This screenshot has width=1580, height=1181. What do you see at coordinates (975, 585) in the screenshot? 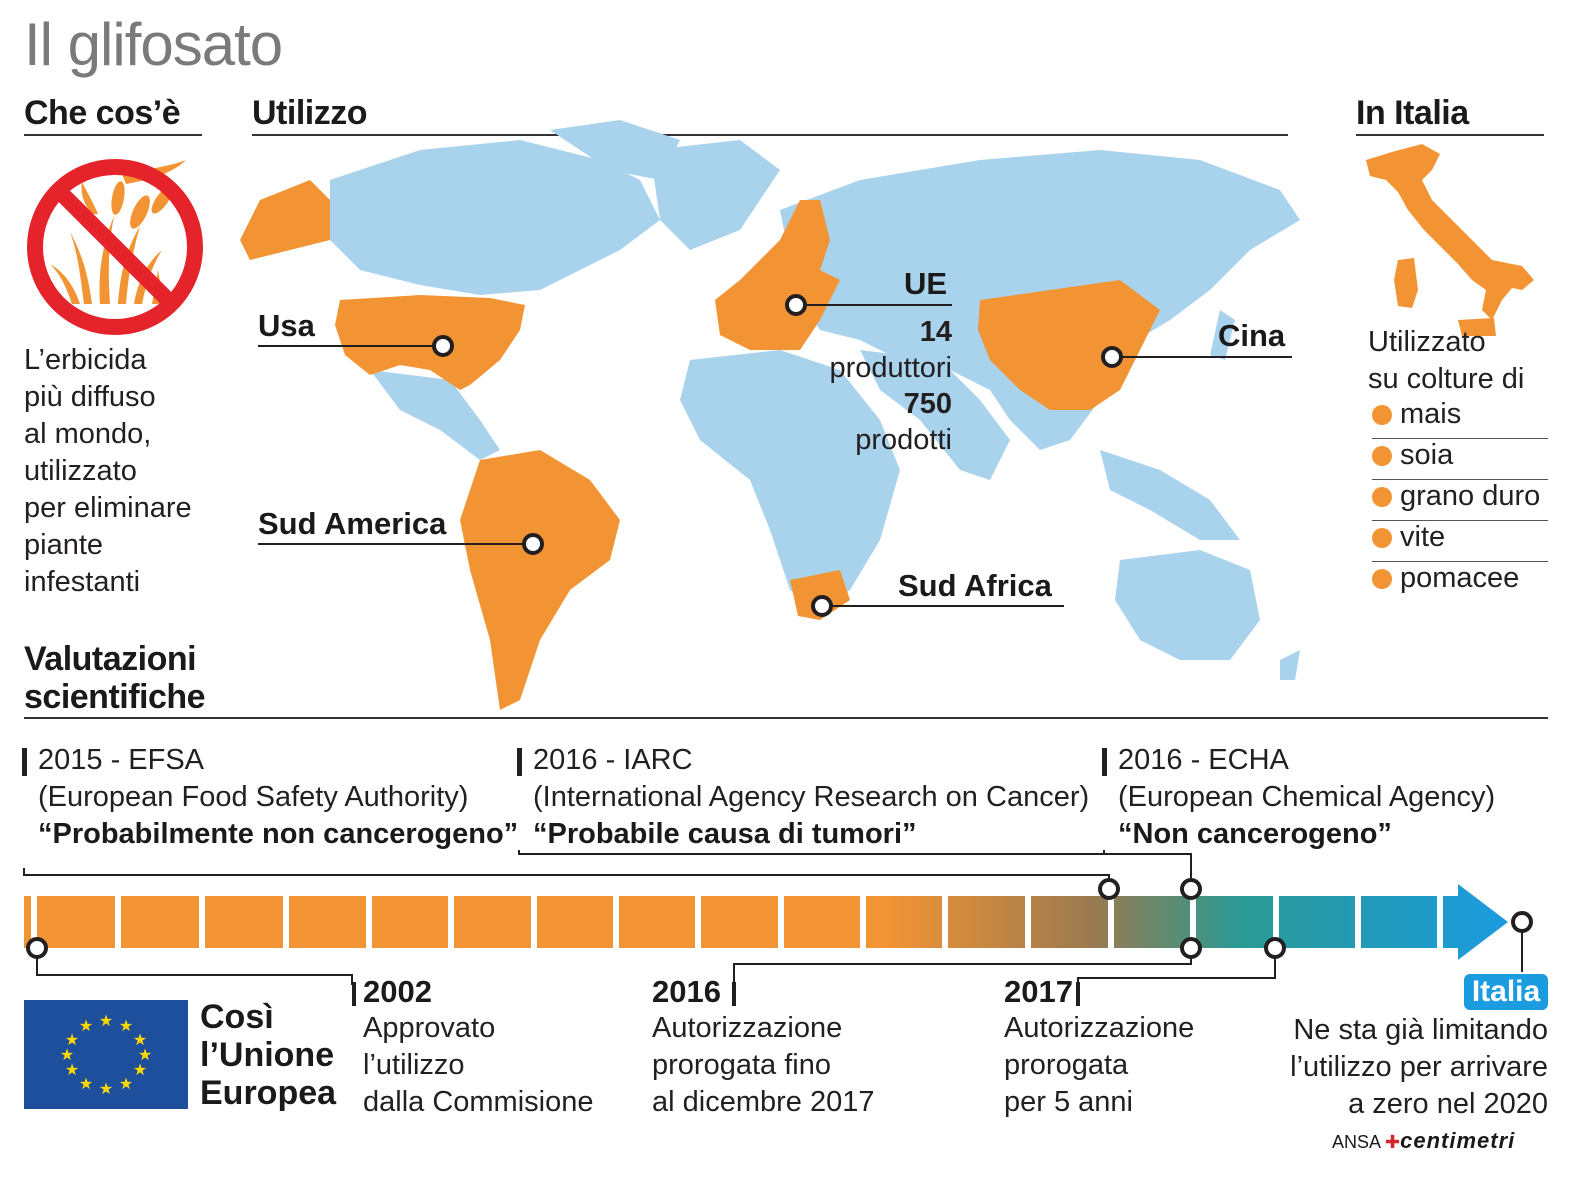
I see `label-sud-africa: Sud Africa` at bounding box center [975, 585].